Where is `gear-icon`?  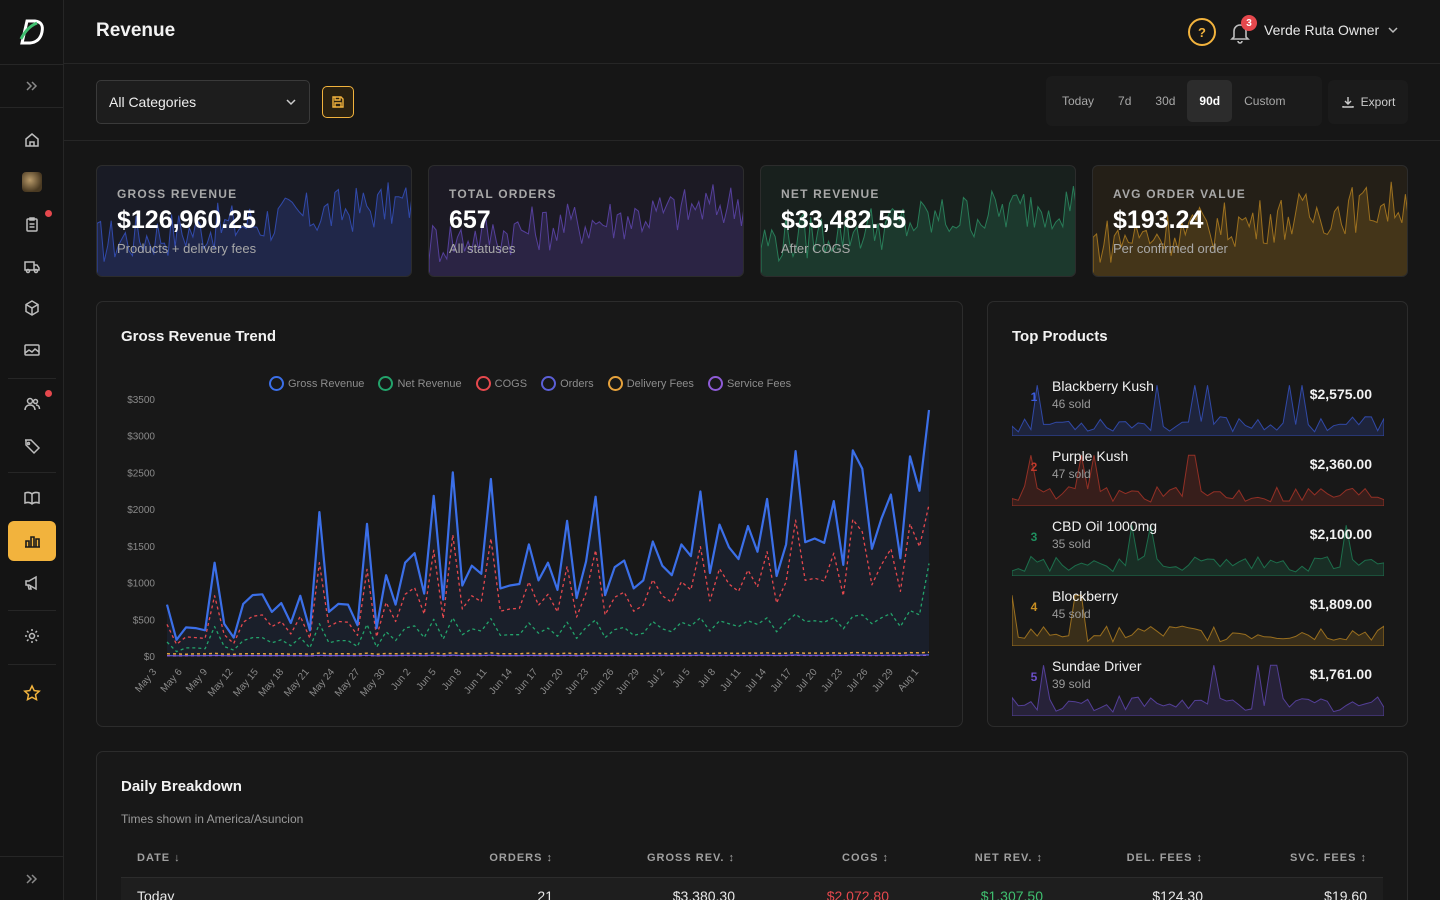
gear-icon is located at coordinates (32, 636).